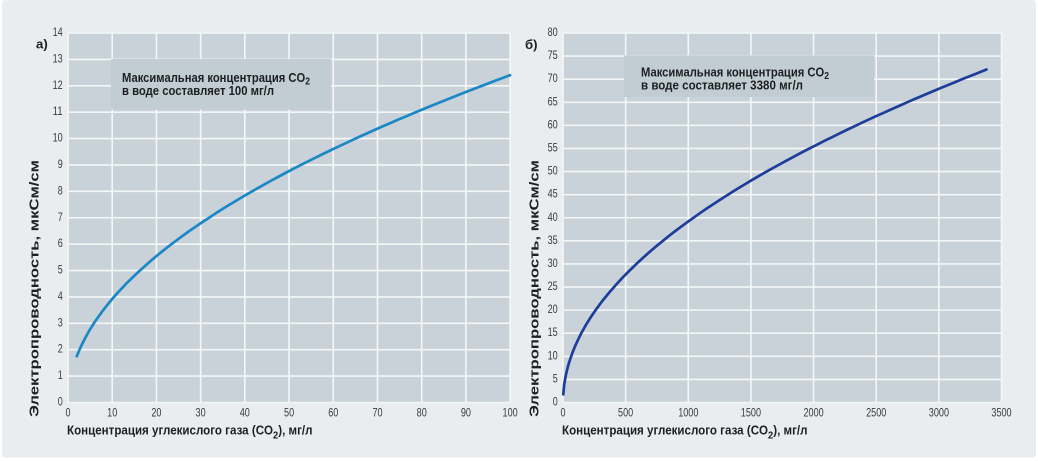  I want to click on svg-text: 3000, so click(939, 412).